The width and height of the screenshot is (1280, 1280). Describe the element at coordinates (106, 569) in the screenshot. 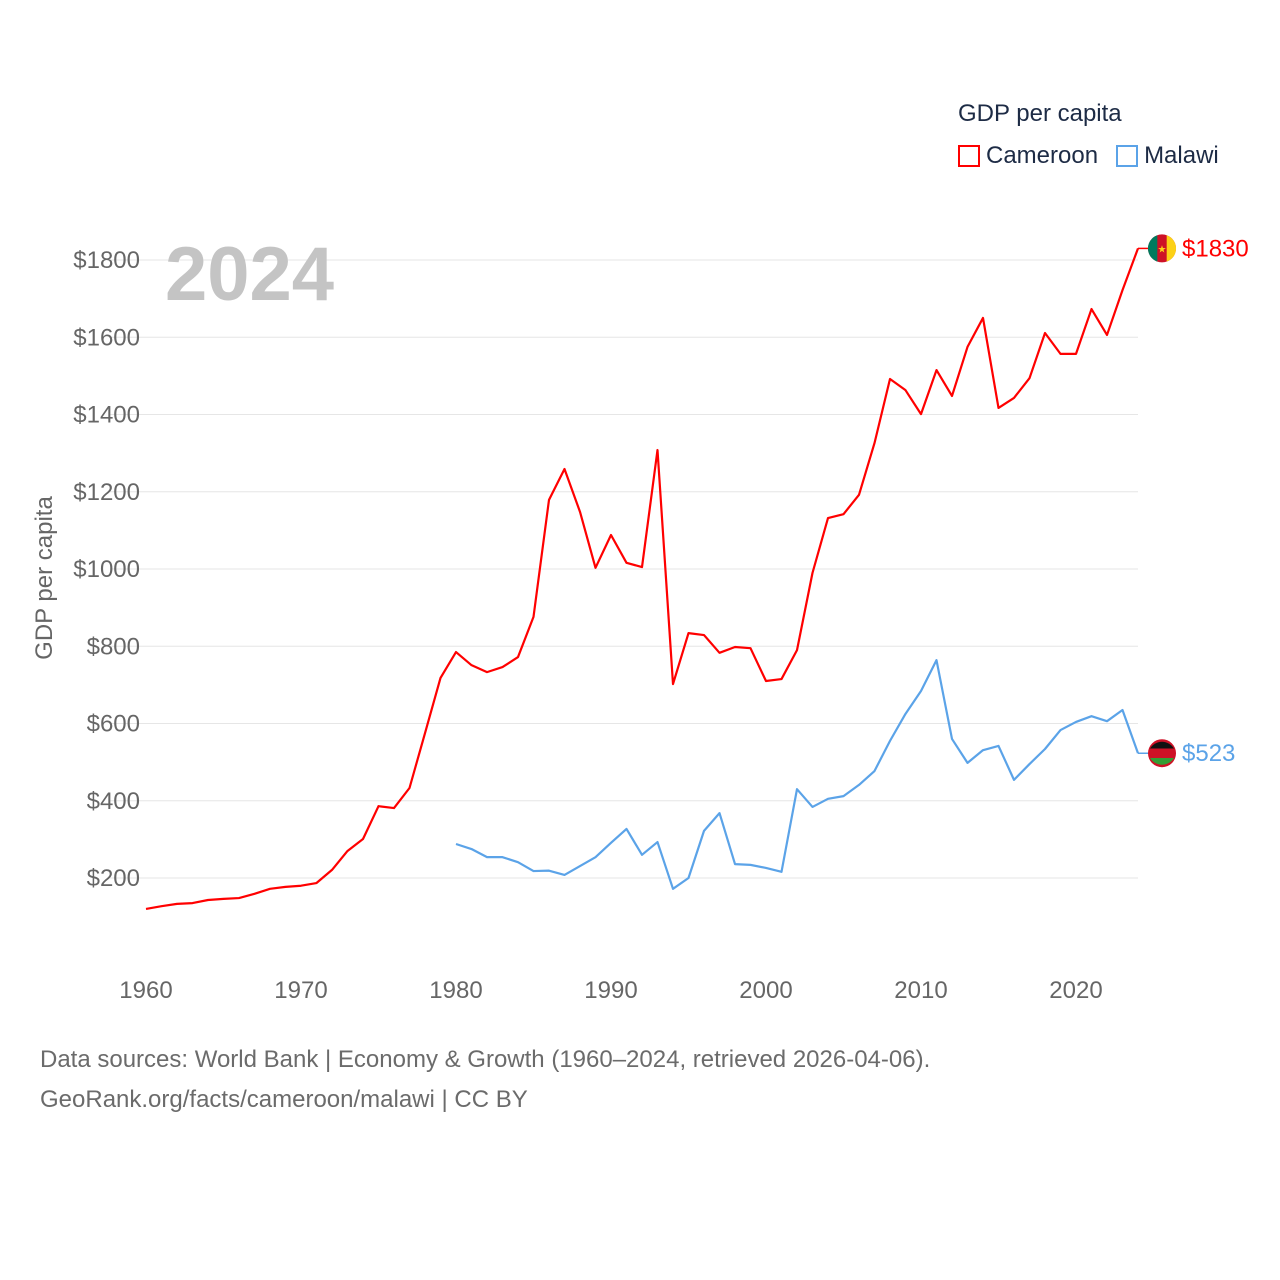

I see `y-tick-label: $1000` at that location.